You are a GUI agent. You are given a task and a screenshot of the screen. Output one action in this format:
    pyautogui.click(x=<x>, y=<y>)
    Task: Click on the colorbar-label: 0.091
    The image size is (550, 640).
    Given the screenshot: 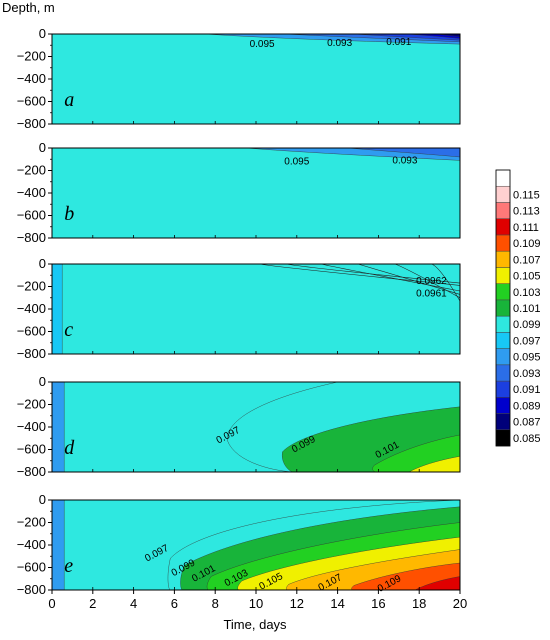 What is the action you would take?
    pyautogui.click(x=527, y=390)
    